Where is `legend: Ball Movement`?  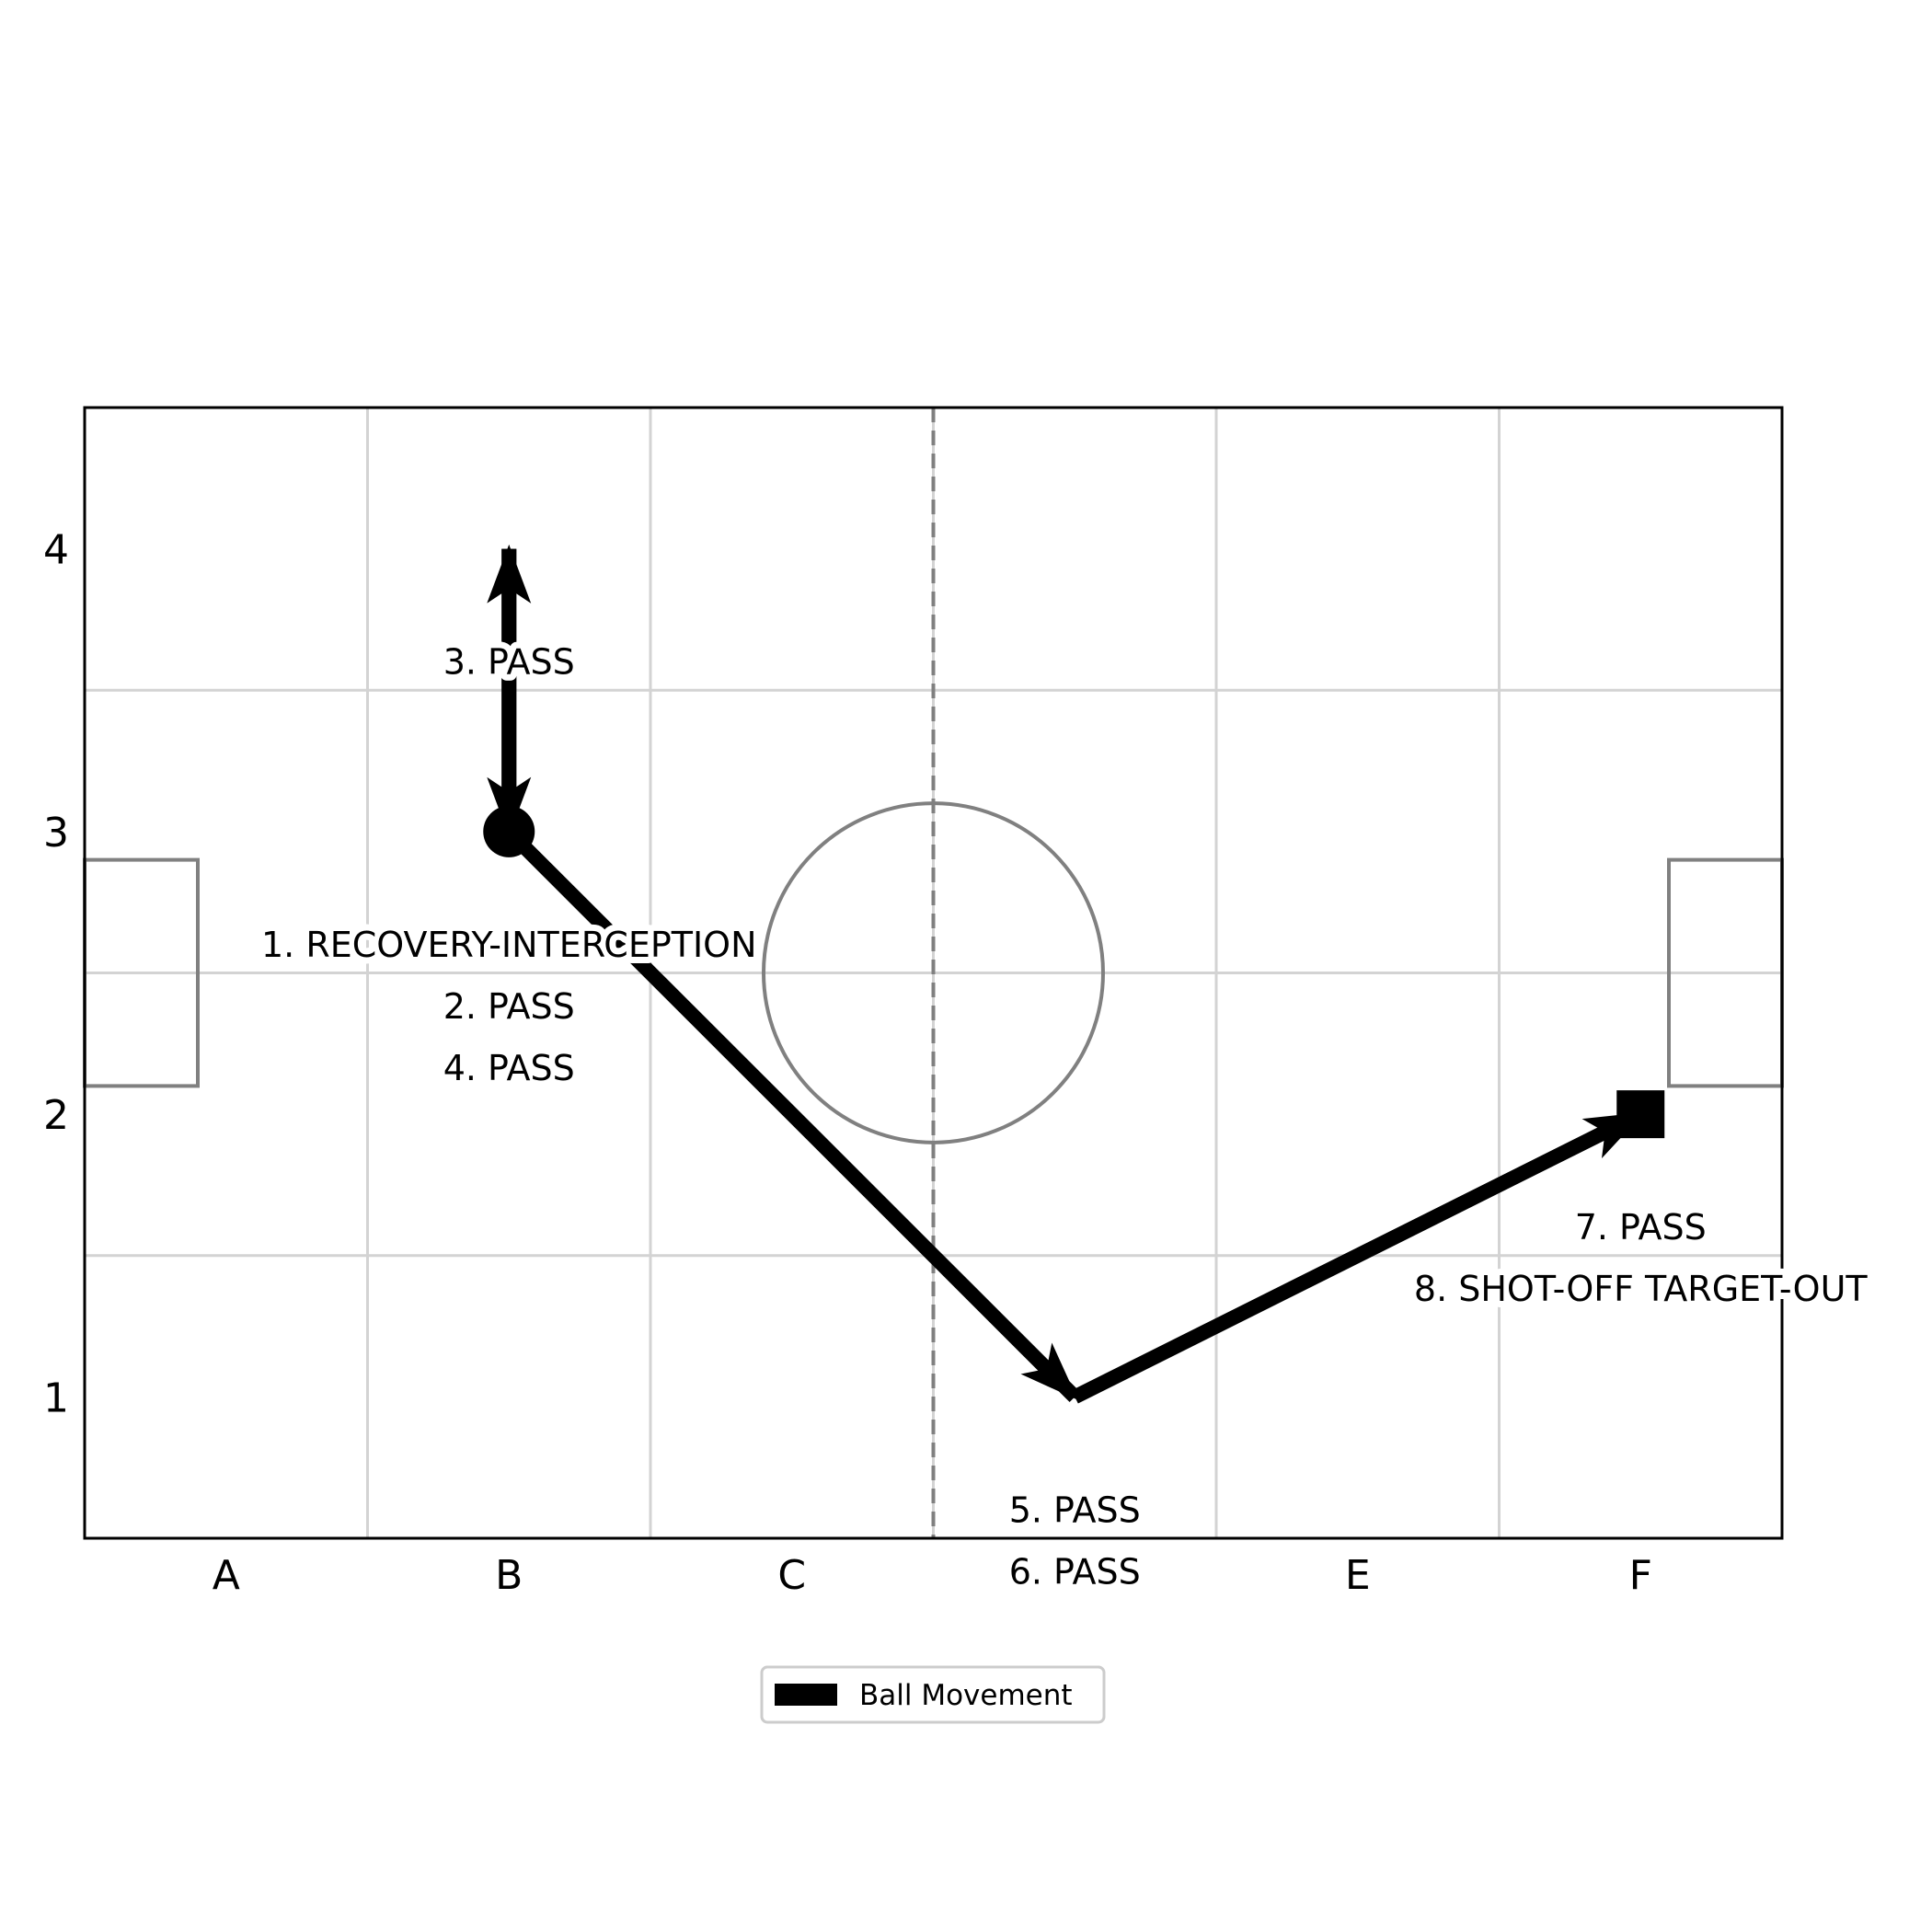 legend: Ball Movement is located at coordinates (933, 1694).